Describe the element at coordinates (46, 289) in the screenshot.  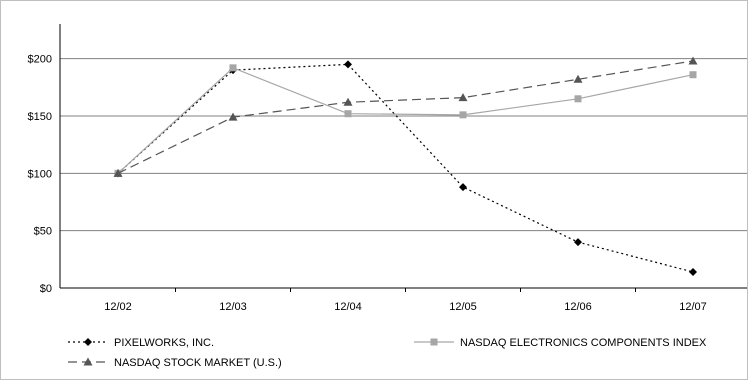
I see `y-tick-label: $0` at that location.